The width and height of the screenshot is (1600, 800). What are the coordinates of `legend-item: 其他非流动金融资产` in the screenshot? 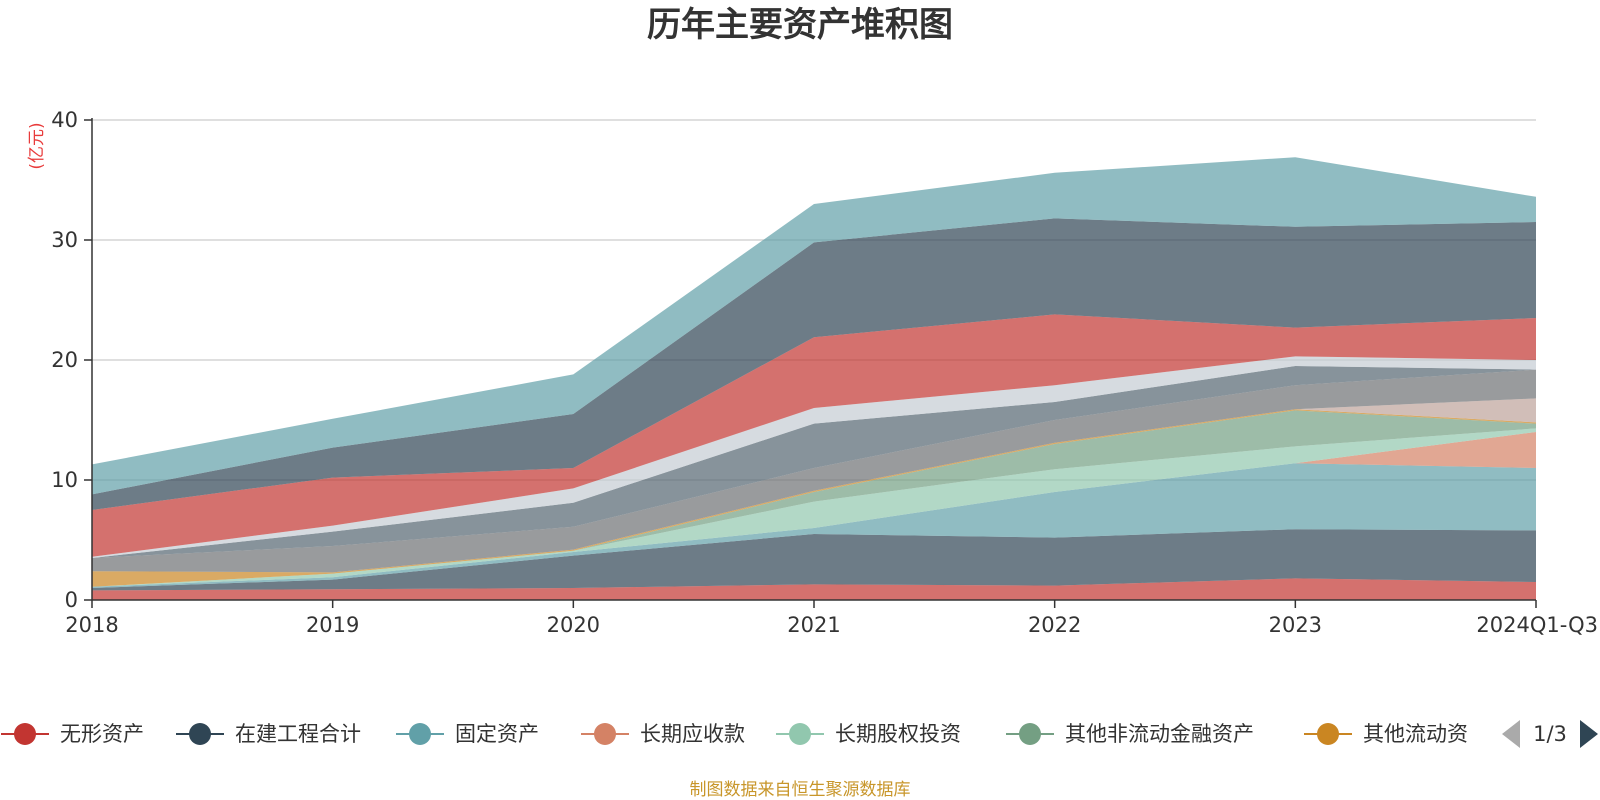 It's located at (1130, 734).